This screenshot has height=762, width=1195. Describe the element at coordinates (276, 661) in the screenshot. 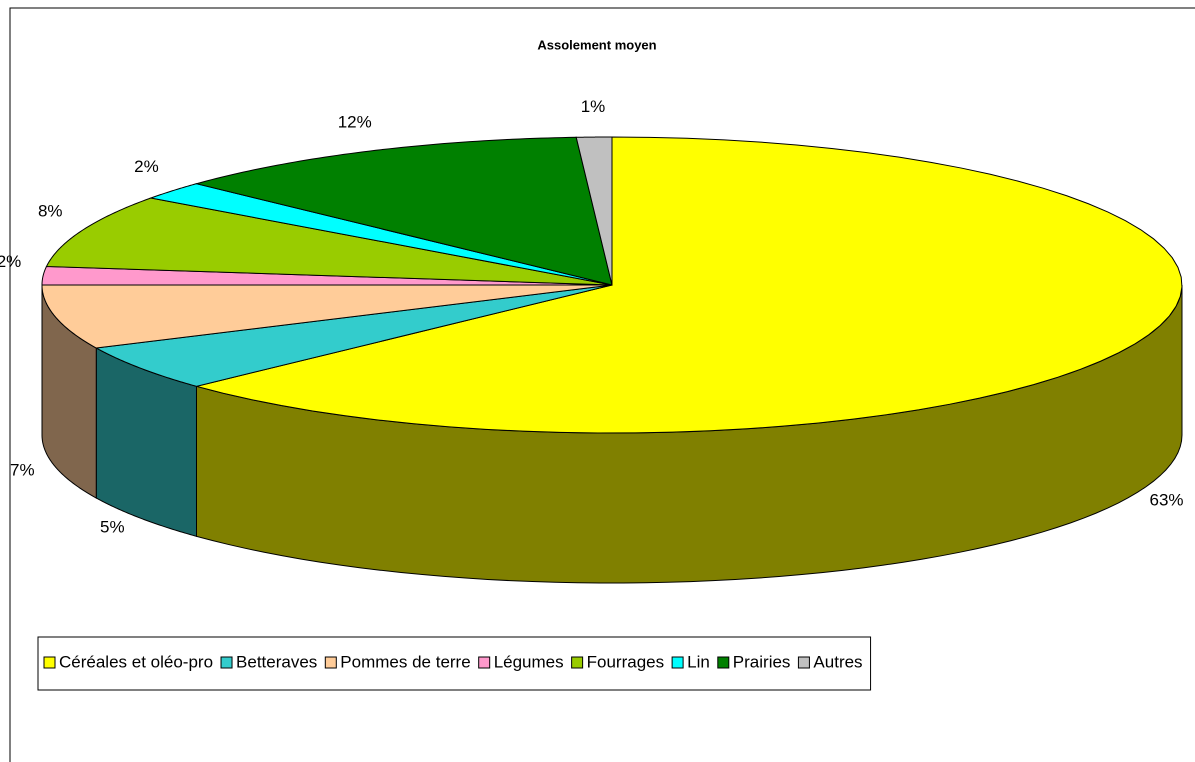

I see `legend-label: Betteraves` at that location.